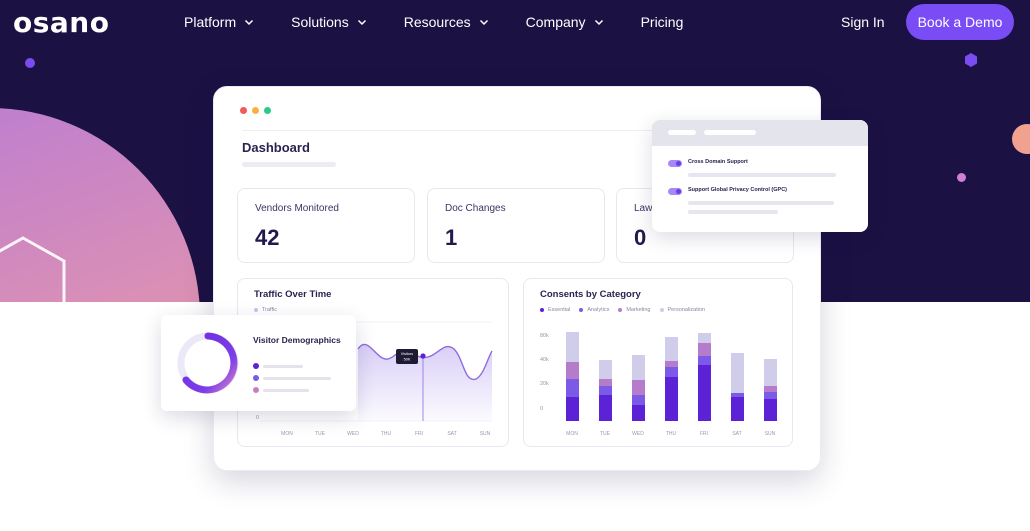 The height and width of the screenshot is (531, 1030). I want to click on x-tick: FRI, so click(419, 434).